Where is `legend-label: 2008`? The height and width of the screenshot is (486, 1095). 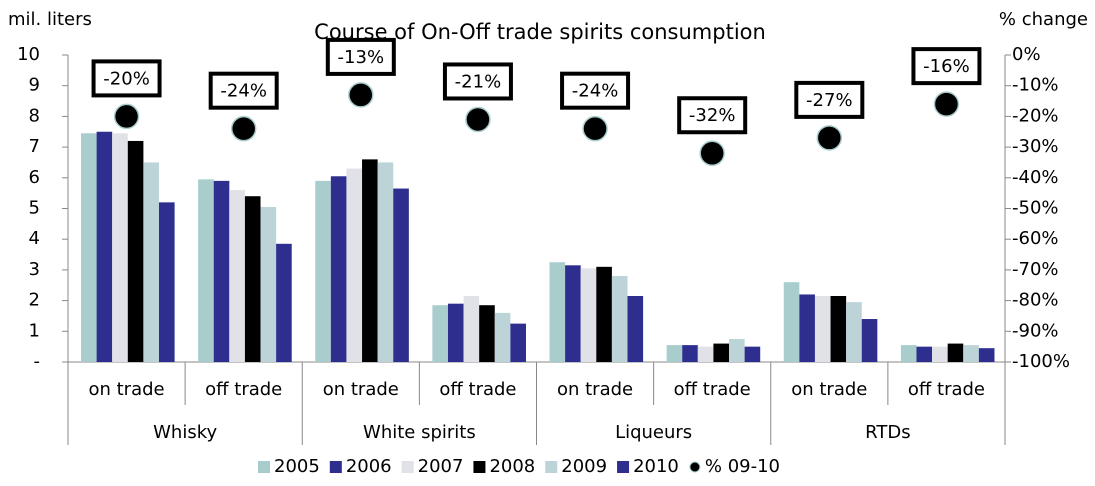
legend-label: 2008 is located at coordinates (512, 466).